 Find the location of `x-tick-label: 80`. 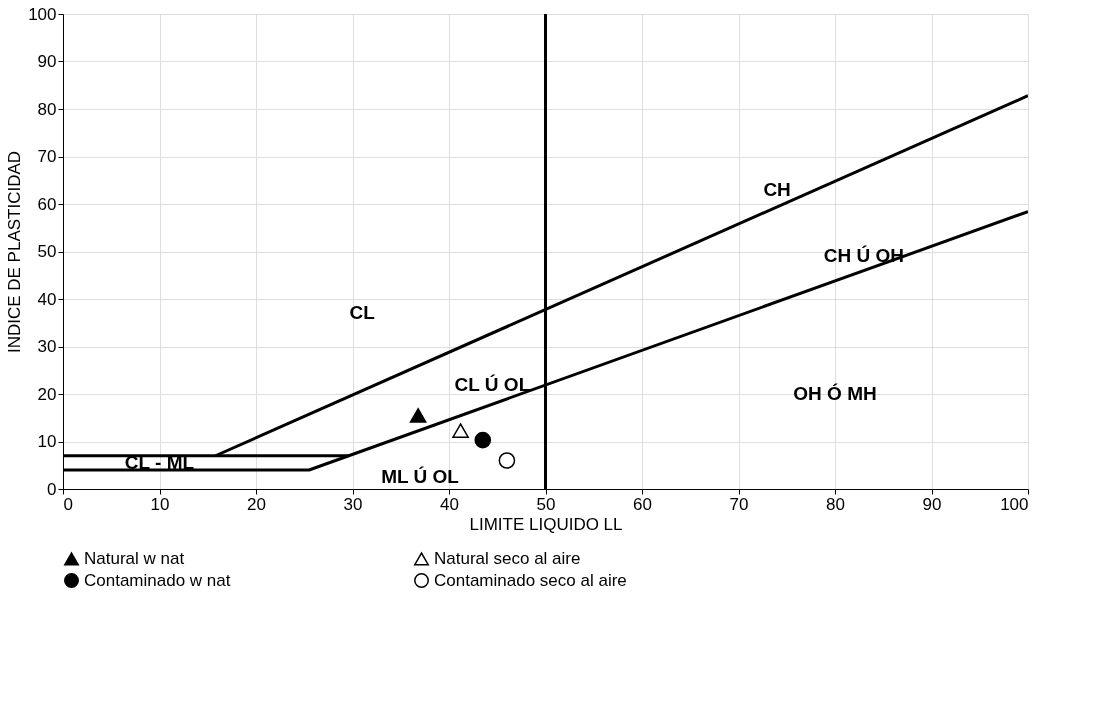

x-tick-label: 80 is located at coordinates (835, 504).